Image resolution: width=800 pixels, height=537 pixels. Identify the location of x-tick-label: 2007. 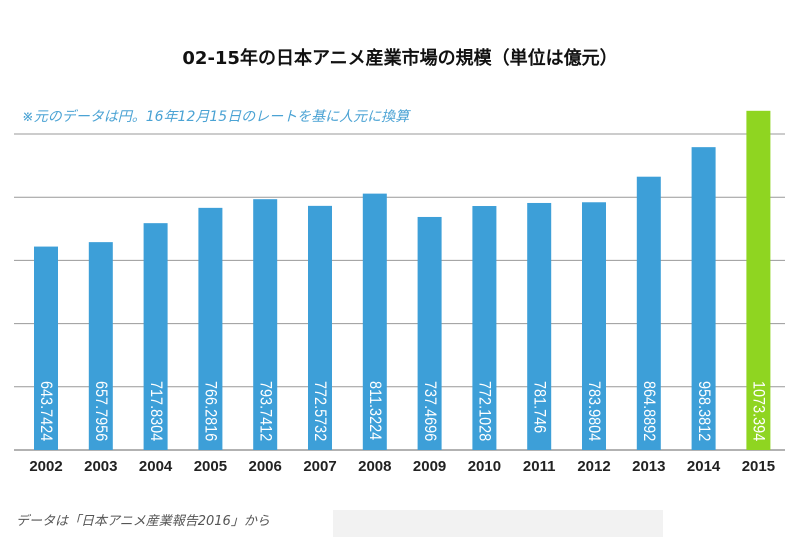
(319, 466).